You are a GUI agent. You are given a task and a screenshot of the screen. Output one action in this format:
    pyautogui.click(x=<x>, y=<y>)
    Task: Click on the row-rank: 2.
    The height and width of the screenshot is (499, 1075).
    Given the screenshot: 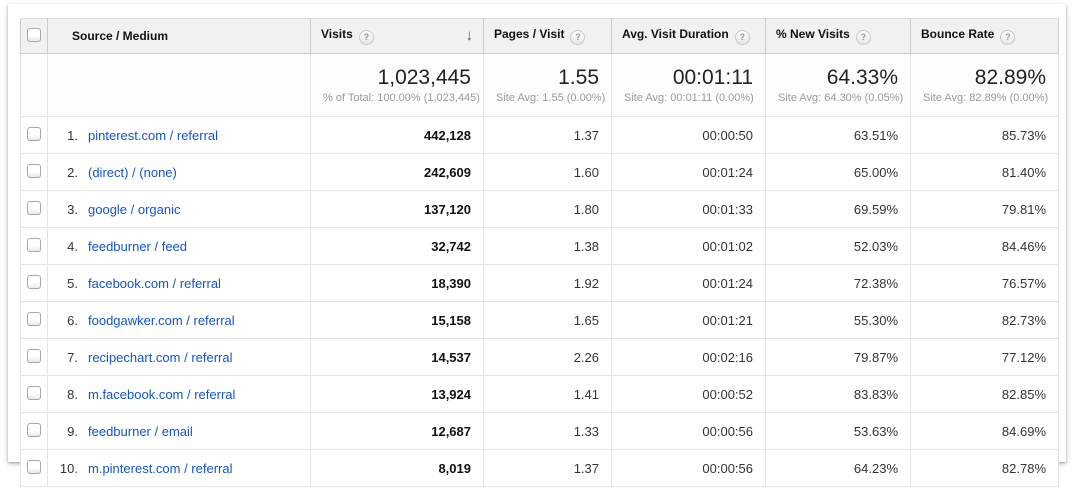 What is the action you would take?
    pyautogui.click(x=72, y=172)
    